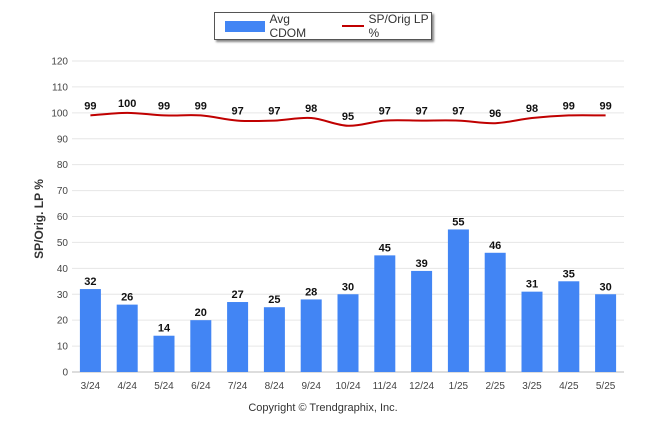  Describe the element at coordinates (569, 274) in the screenshot. I see `bar-data-label: 35` at that location.